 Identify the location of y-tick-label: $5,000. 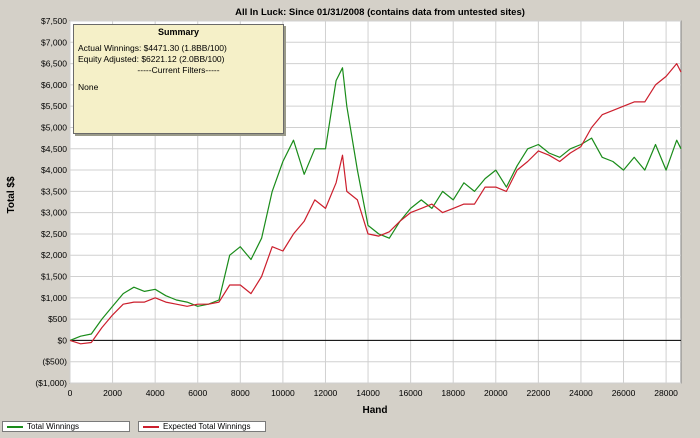
(54, 127).